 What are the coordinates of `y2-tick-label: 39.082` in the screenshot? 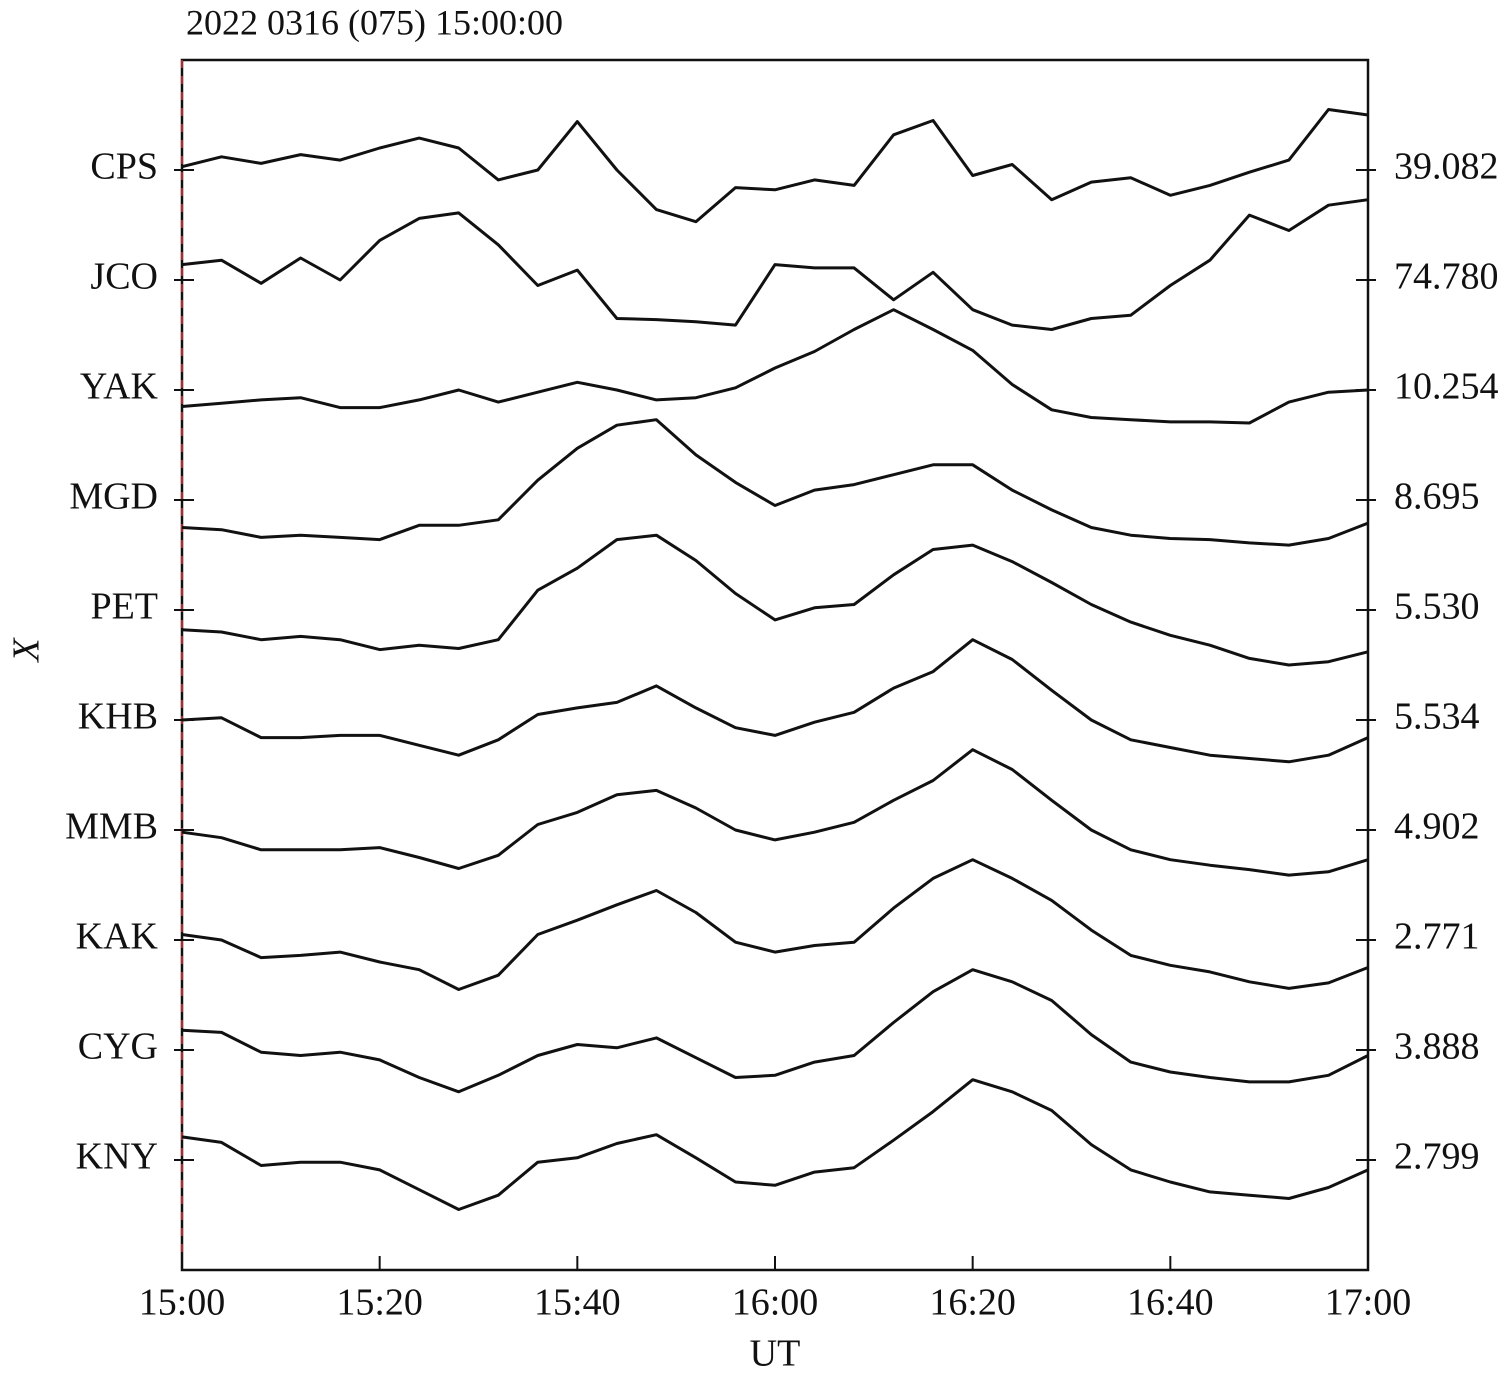 It's located at (1446, 167).